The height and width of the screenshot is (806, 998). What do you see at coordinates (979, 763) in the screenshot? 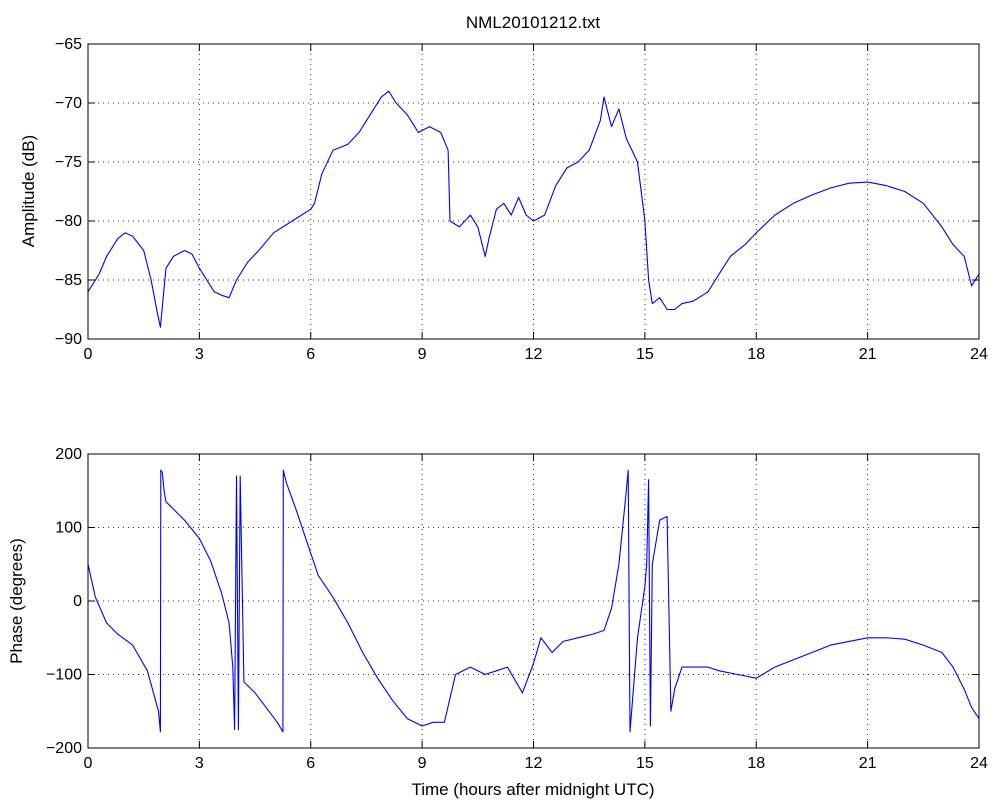
I see `phase-x-tick-label: 24` at bounding box center [979, 763].